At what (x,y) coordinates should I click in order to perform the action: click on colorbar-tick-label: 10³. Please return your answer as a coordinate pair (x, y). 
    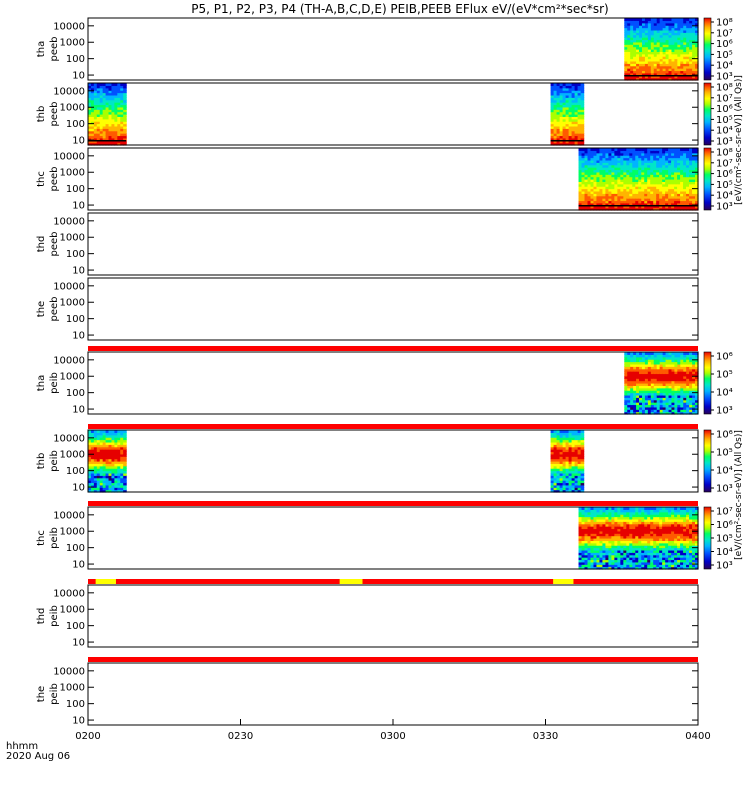
    Looking at the image, I should click on (724, 411).